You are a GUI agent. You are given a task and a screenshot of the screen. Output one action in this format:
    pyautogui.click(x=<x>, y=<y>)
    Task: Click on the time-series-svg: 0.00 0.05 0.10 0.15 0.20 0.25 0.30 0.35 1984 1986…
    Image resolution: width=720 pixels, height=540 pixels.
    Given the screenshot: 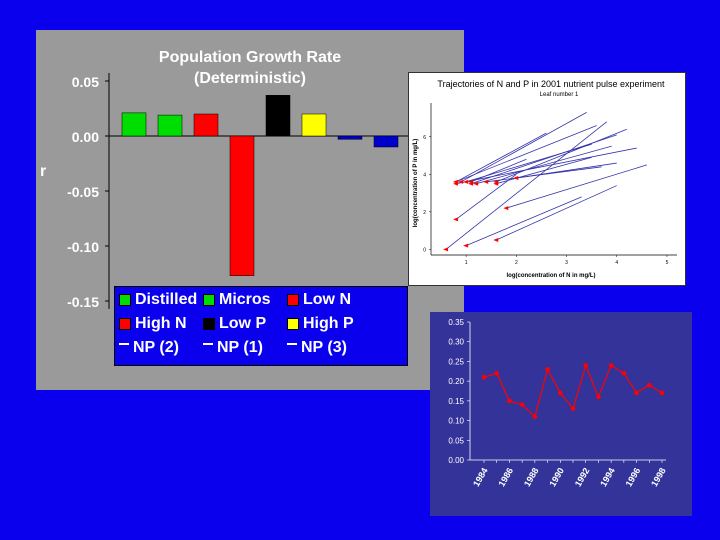 What is the action you would take?
    pyautogui.click(x=557, y=403)
    